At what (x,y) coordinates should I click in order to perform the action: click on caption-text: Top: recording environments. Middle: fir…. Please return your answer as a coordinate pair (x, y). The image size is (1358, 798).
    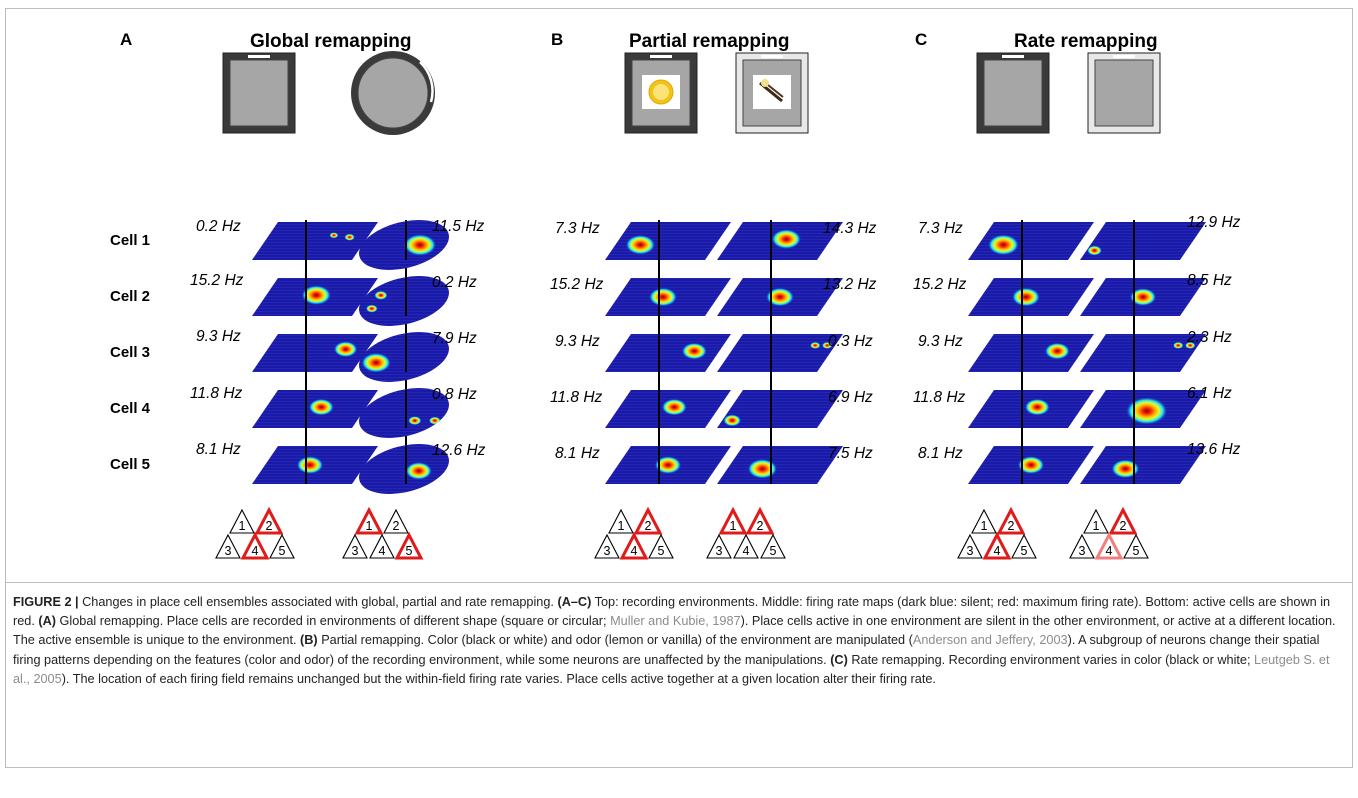
    Looking at the image, I should click on (672, 612).